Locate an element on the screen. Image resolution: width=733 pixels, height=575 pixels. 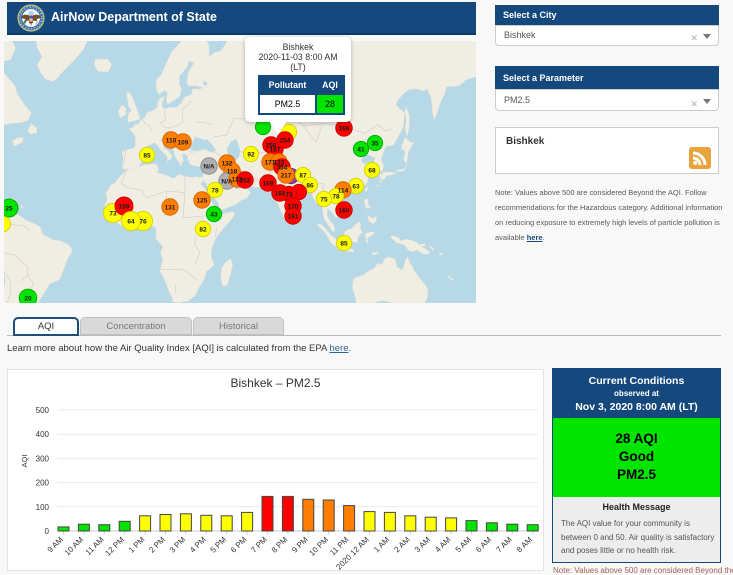
svg-text: 20 is located at coordinates (28, 298).